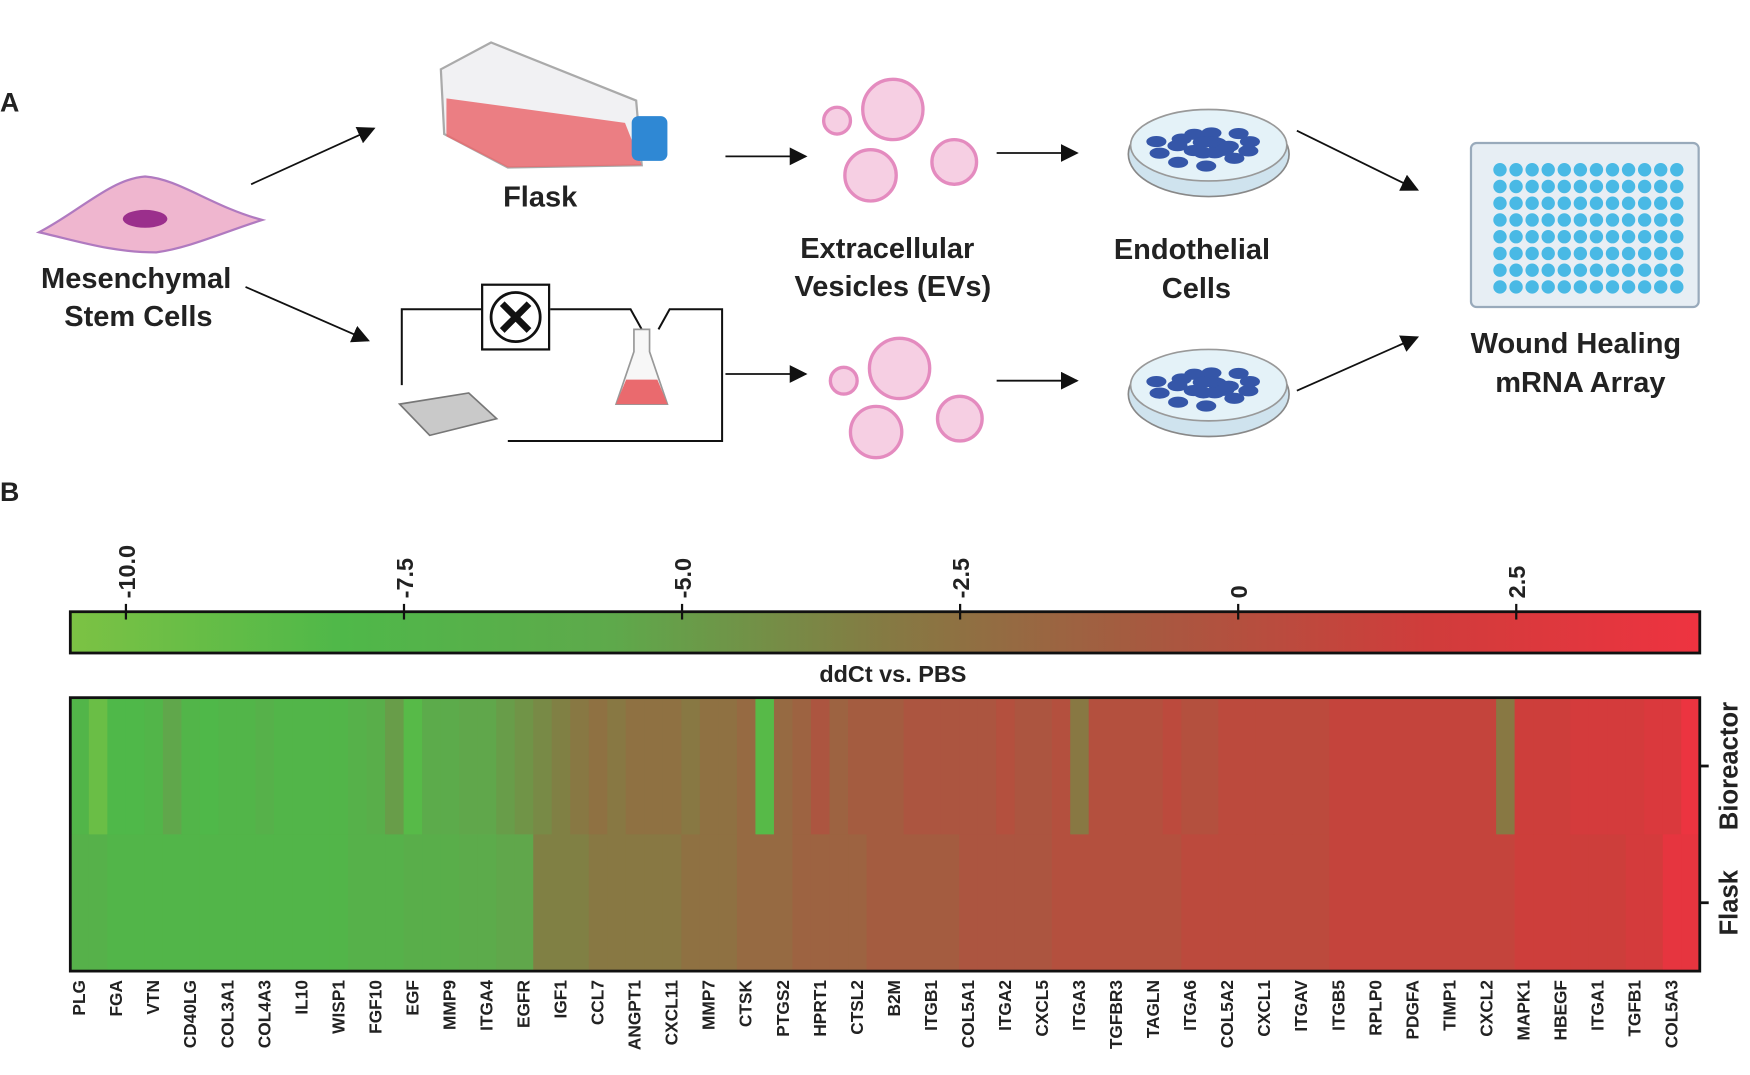 This screenshot has height=1075, width=1750. What do you see at coordinates (561, 999) in the screenshot?
I see `x-tick-label: IGF1` at bounding box center [561, 999].